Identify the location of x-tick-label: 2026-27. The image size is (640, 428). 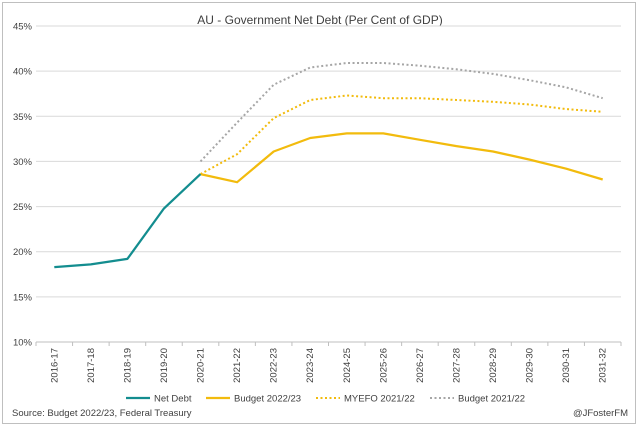
(420, 365).